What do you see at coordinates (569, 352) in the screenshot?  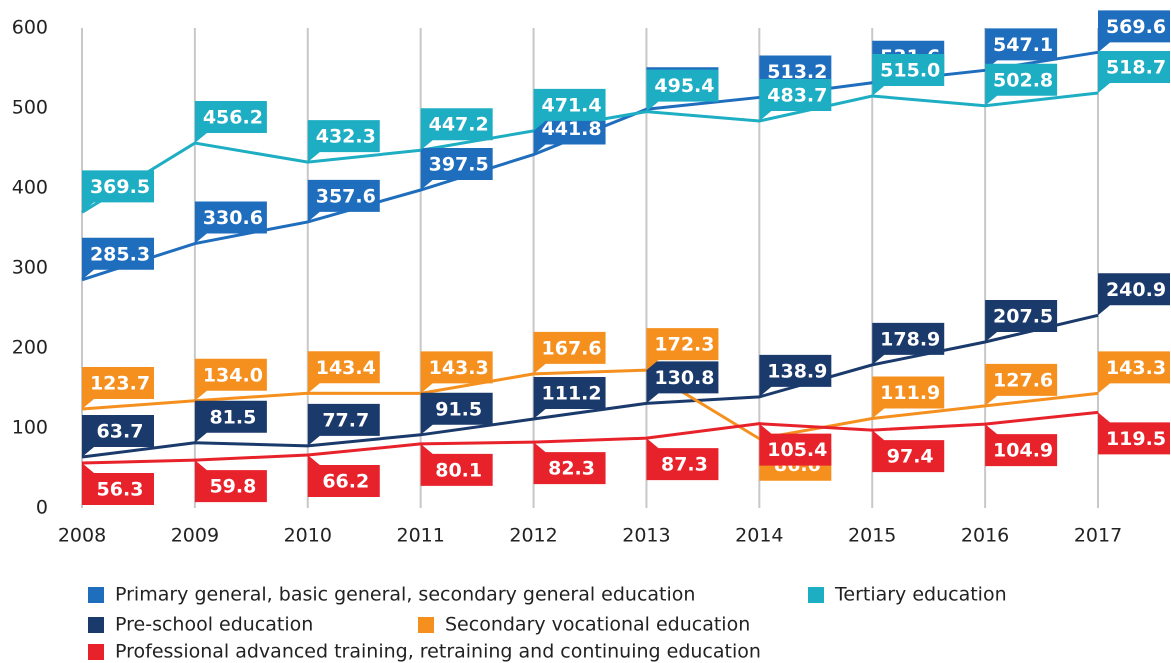 I see `data-label: 167.6` at bounding box center [569, 352].